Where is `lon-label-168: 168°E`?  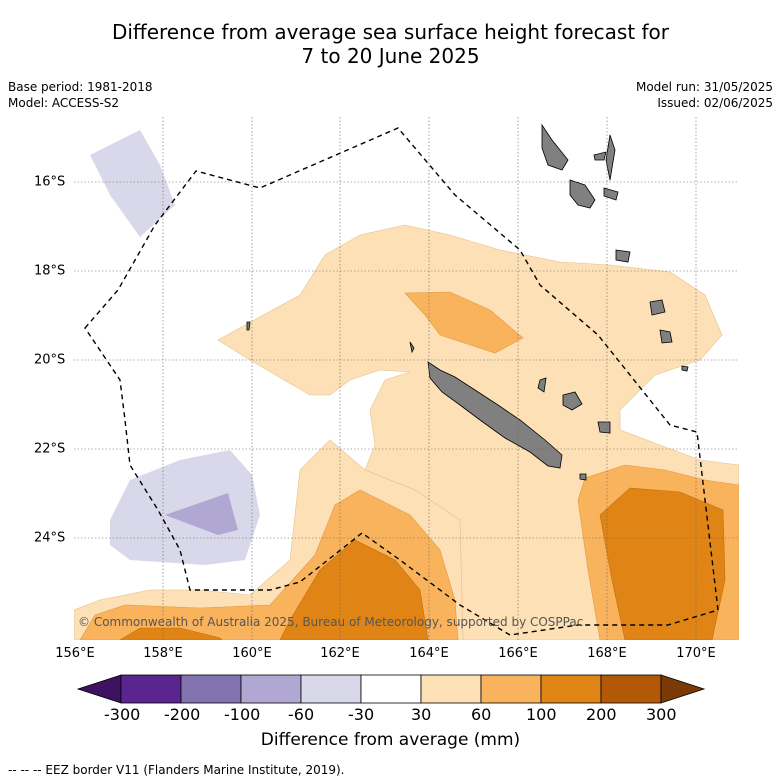 lon-label-168: 168°E is located at coordinates (607, 653).